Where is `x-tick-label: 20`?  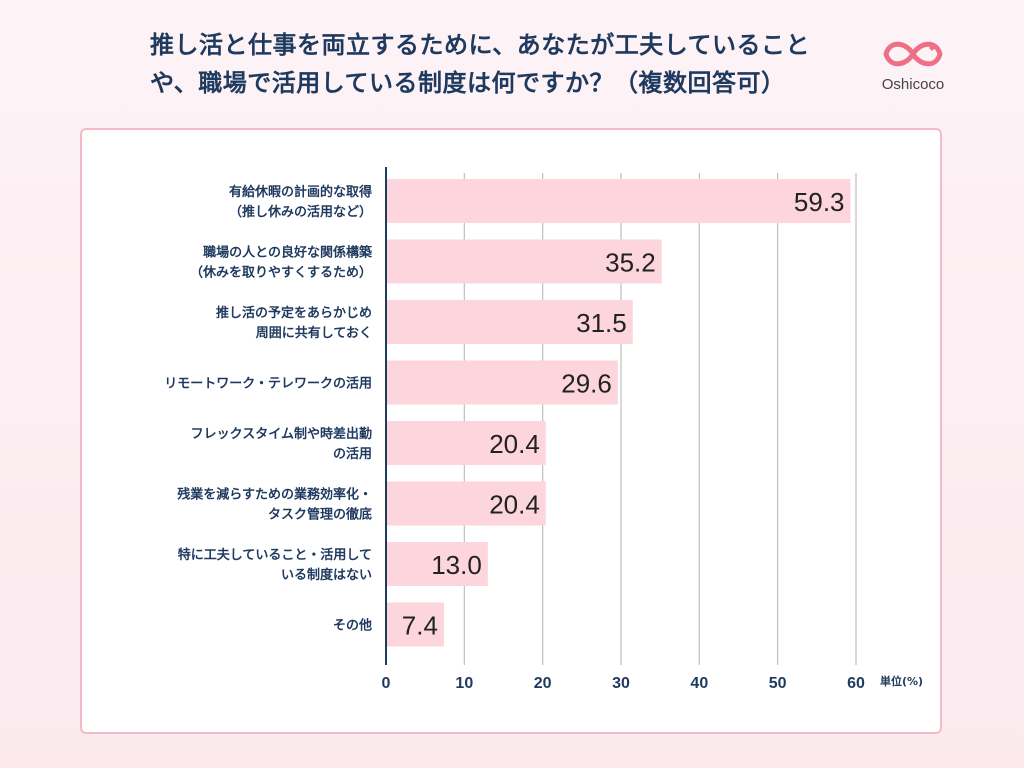 x-tick-label: 20 is located at coordinates (543, 683).